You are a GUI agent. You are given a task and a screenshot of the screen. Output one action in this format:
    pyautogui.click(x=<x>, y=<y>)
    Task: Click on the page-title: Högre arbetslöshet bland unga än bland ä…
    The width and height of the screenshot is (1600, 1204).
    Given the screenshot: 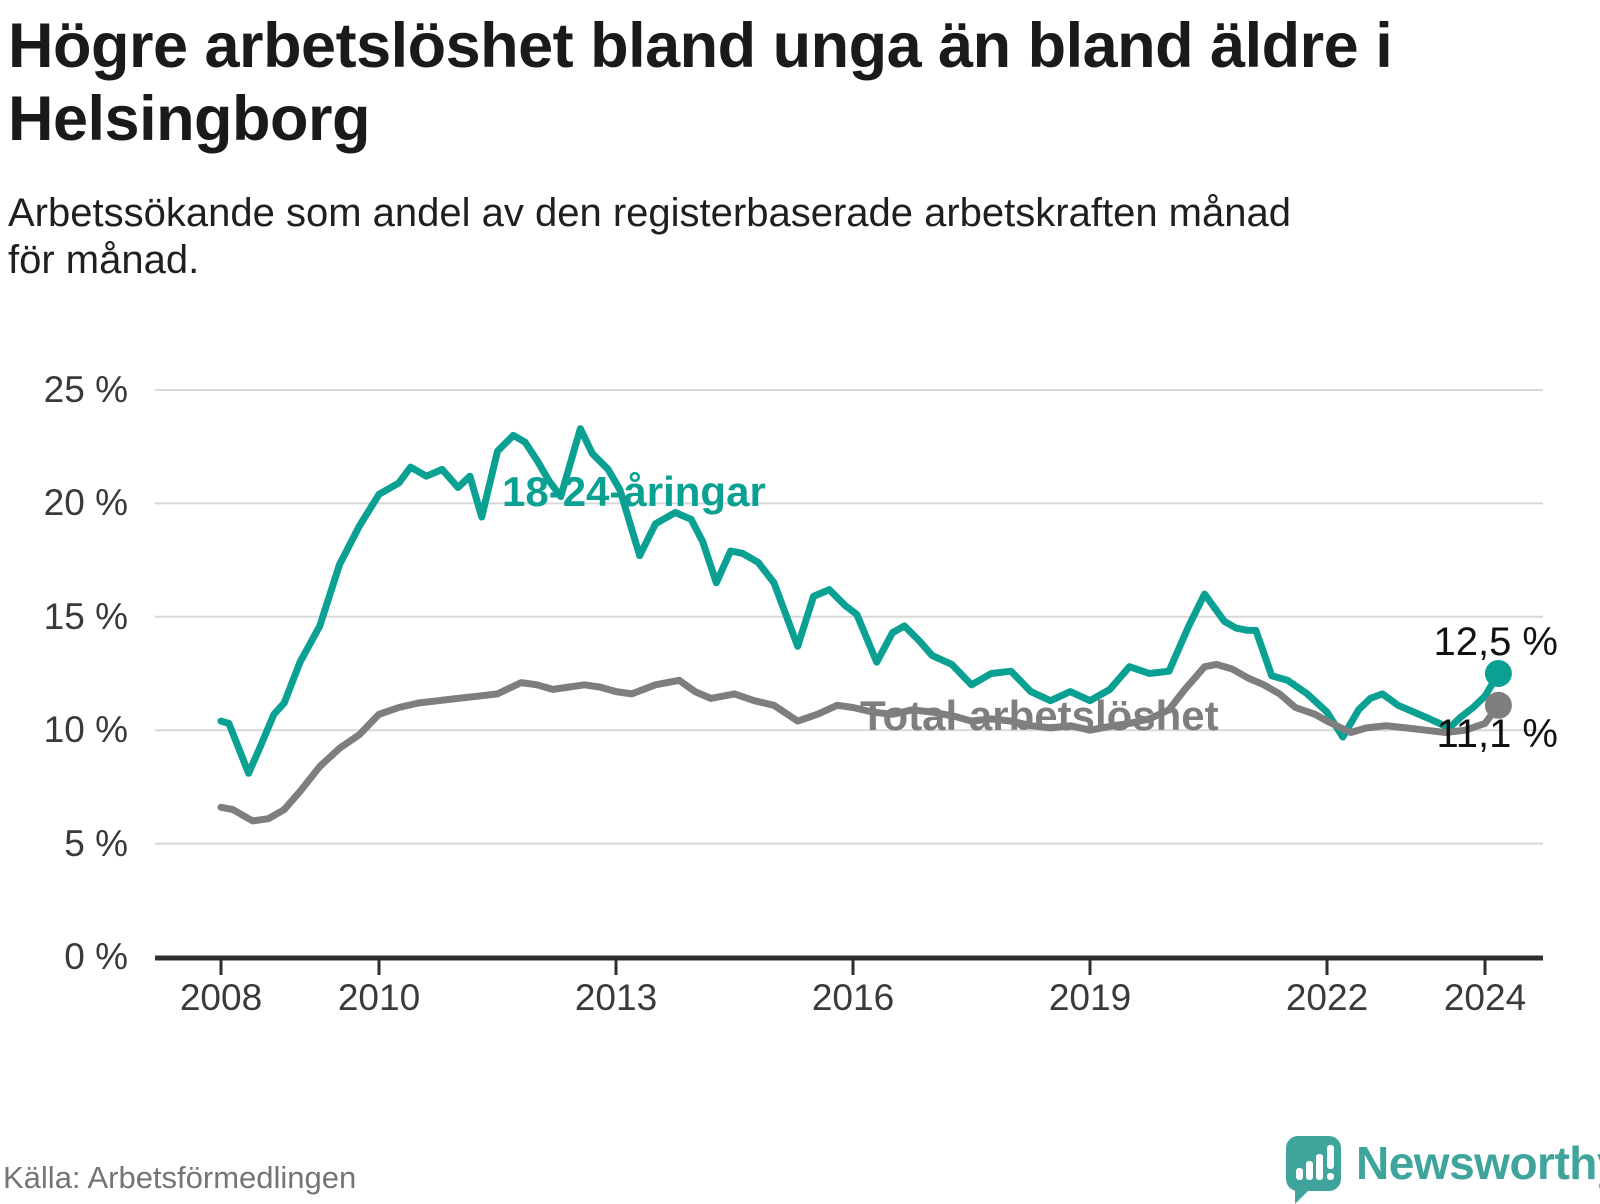 What is the action you would take?
    pyautogui.click(x=788, y=83)
    